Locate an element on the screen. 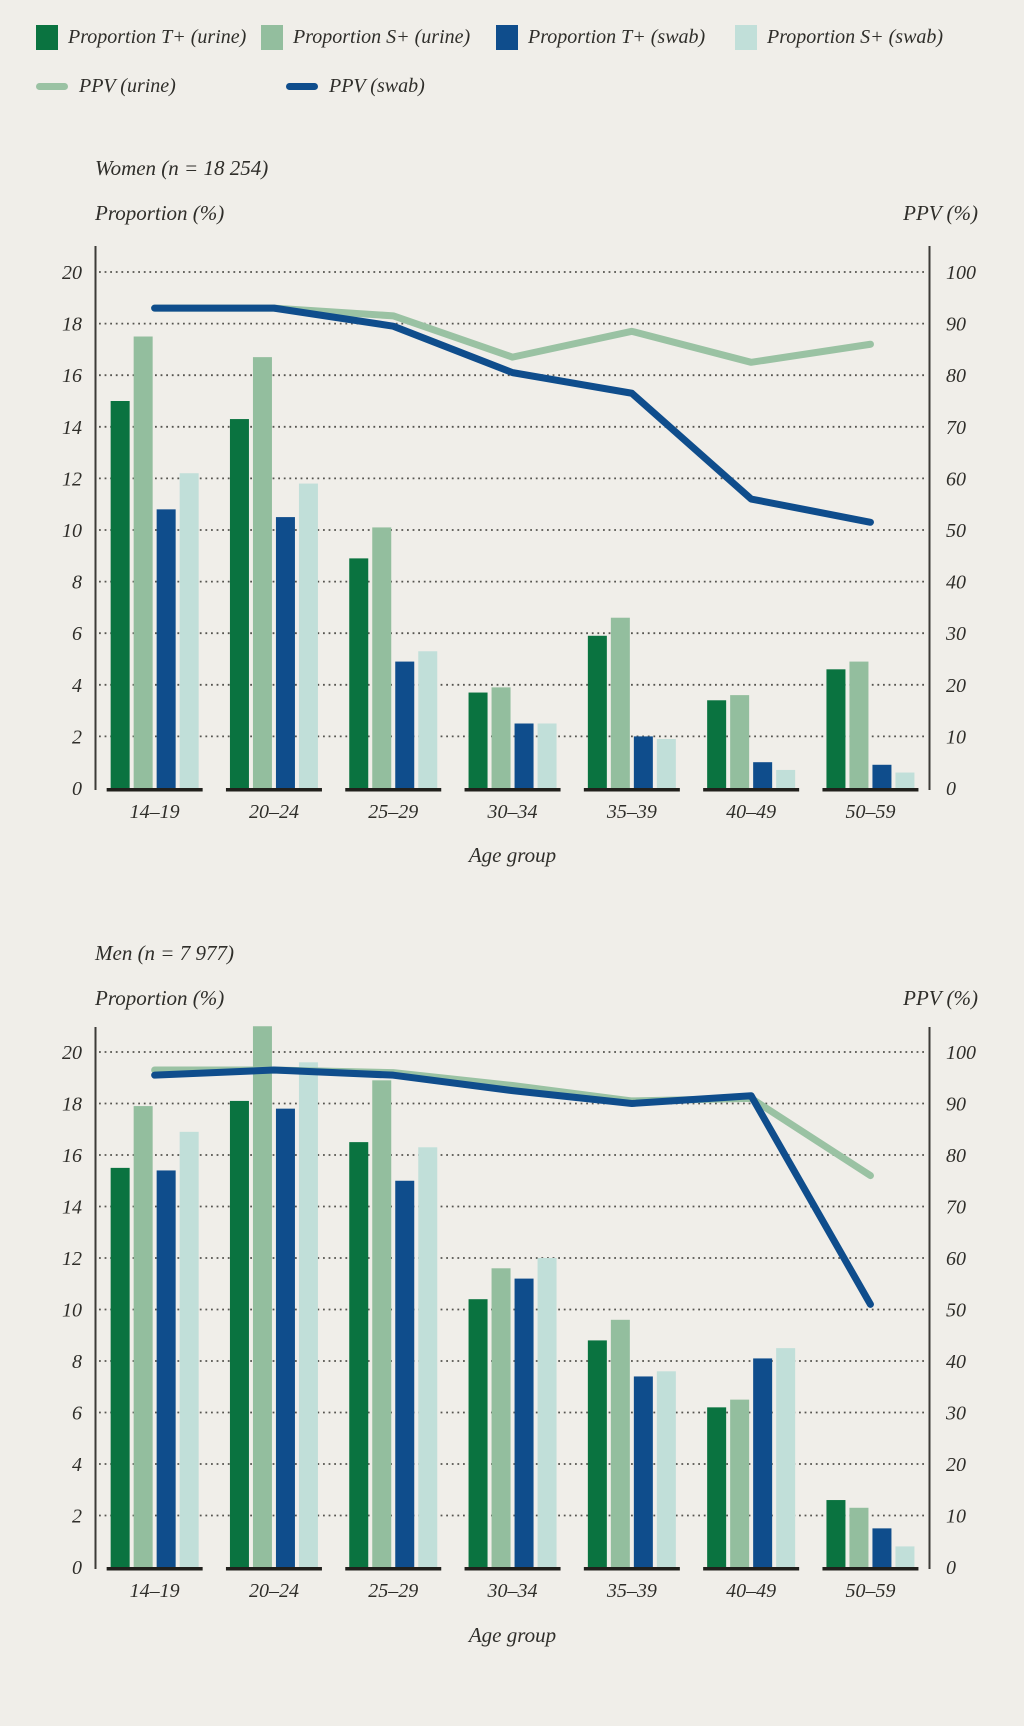 The width and height of the screenshot is (1024, 1726). men-bar-35-39-t-urine is located at coordinates (597, 1453).